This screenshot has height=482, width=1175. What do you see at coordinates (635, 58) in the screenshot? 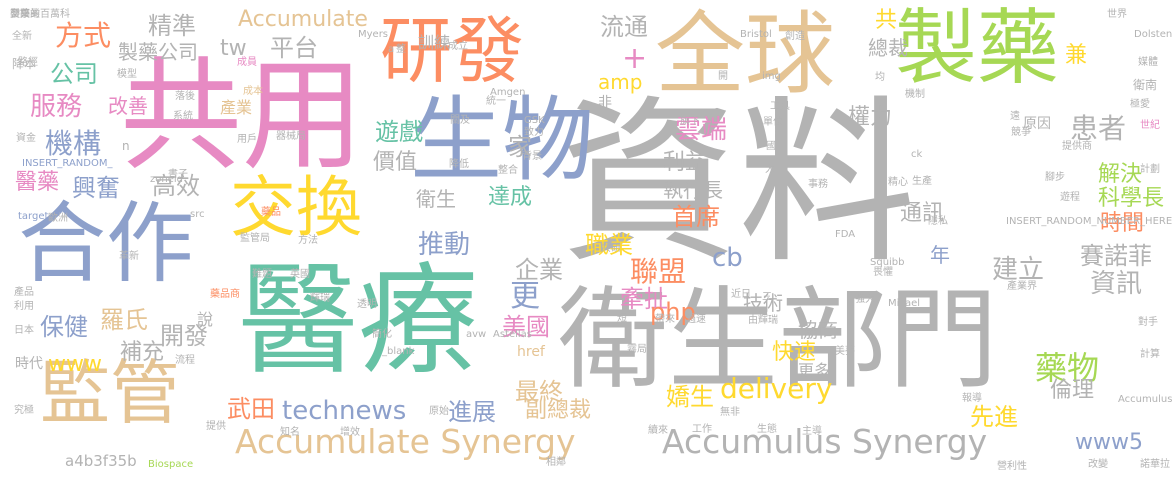
I see `cloud-word: +` at bounding box center [635, 58].